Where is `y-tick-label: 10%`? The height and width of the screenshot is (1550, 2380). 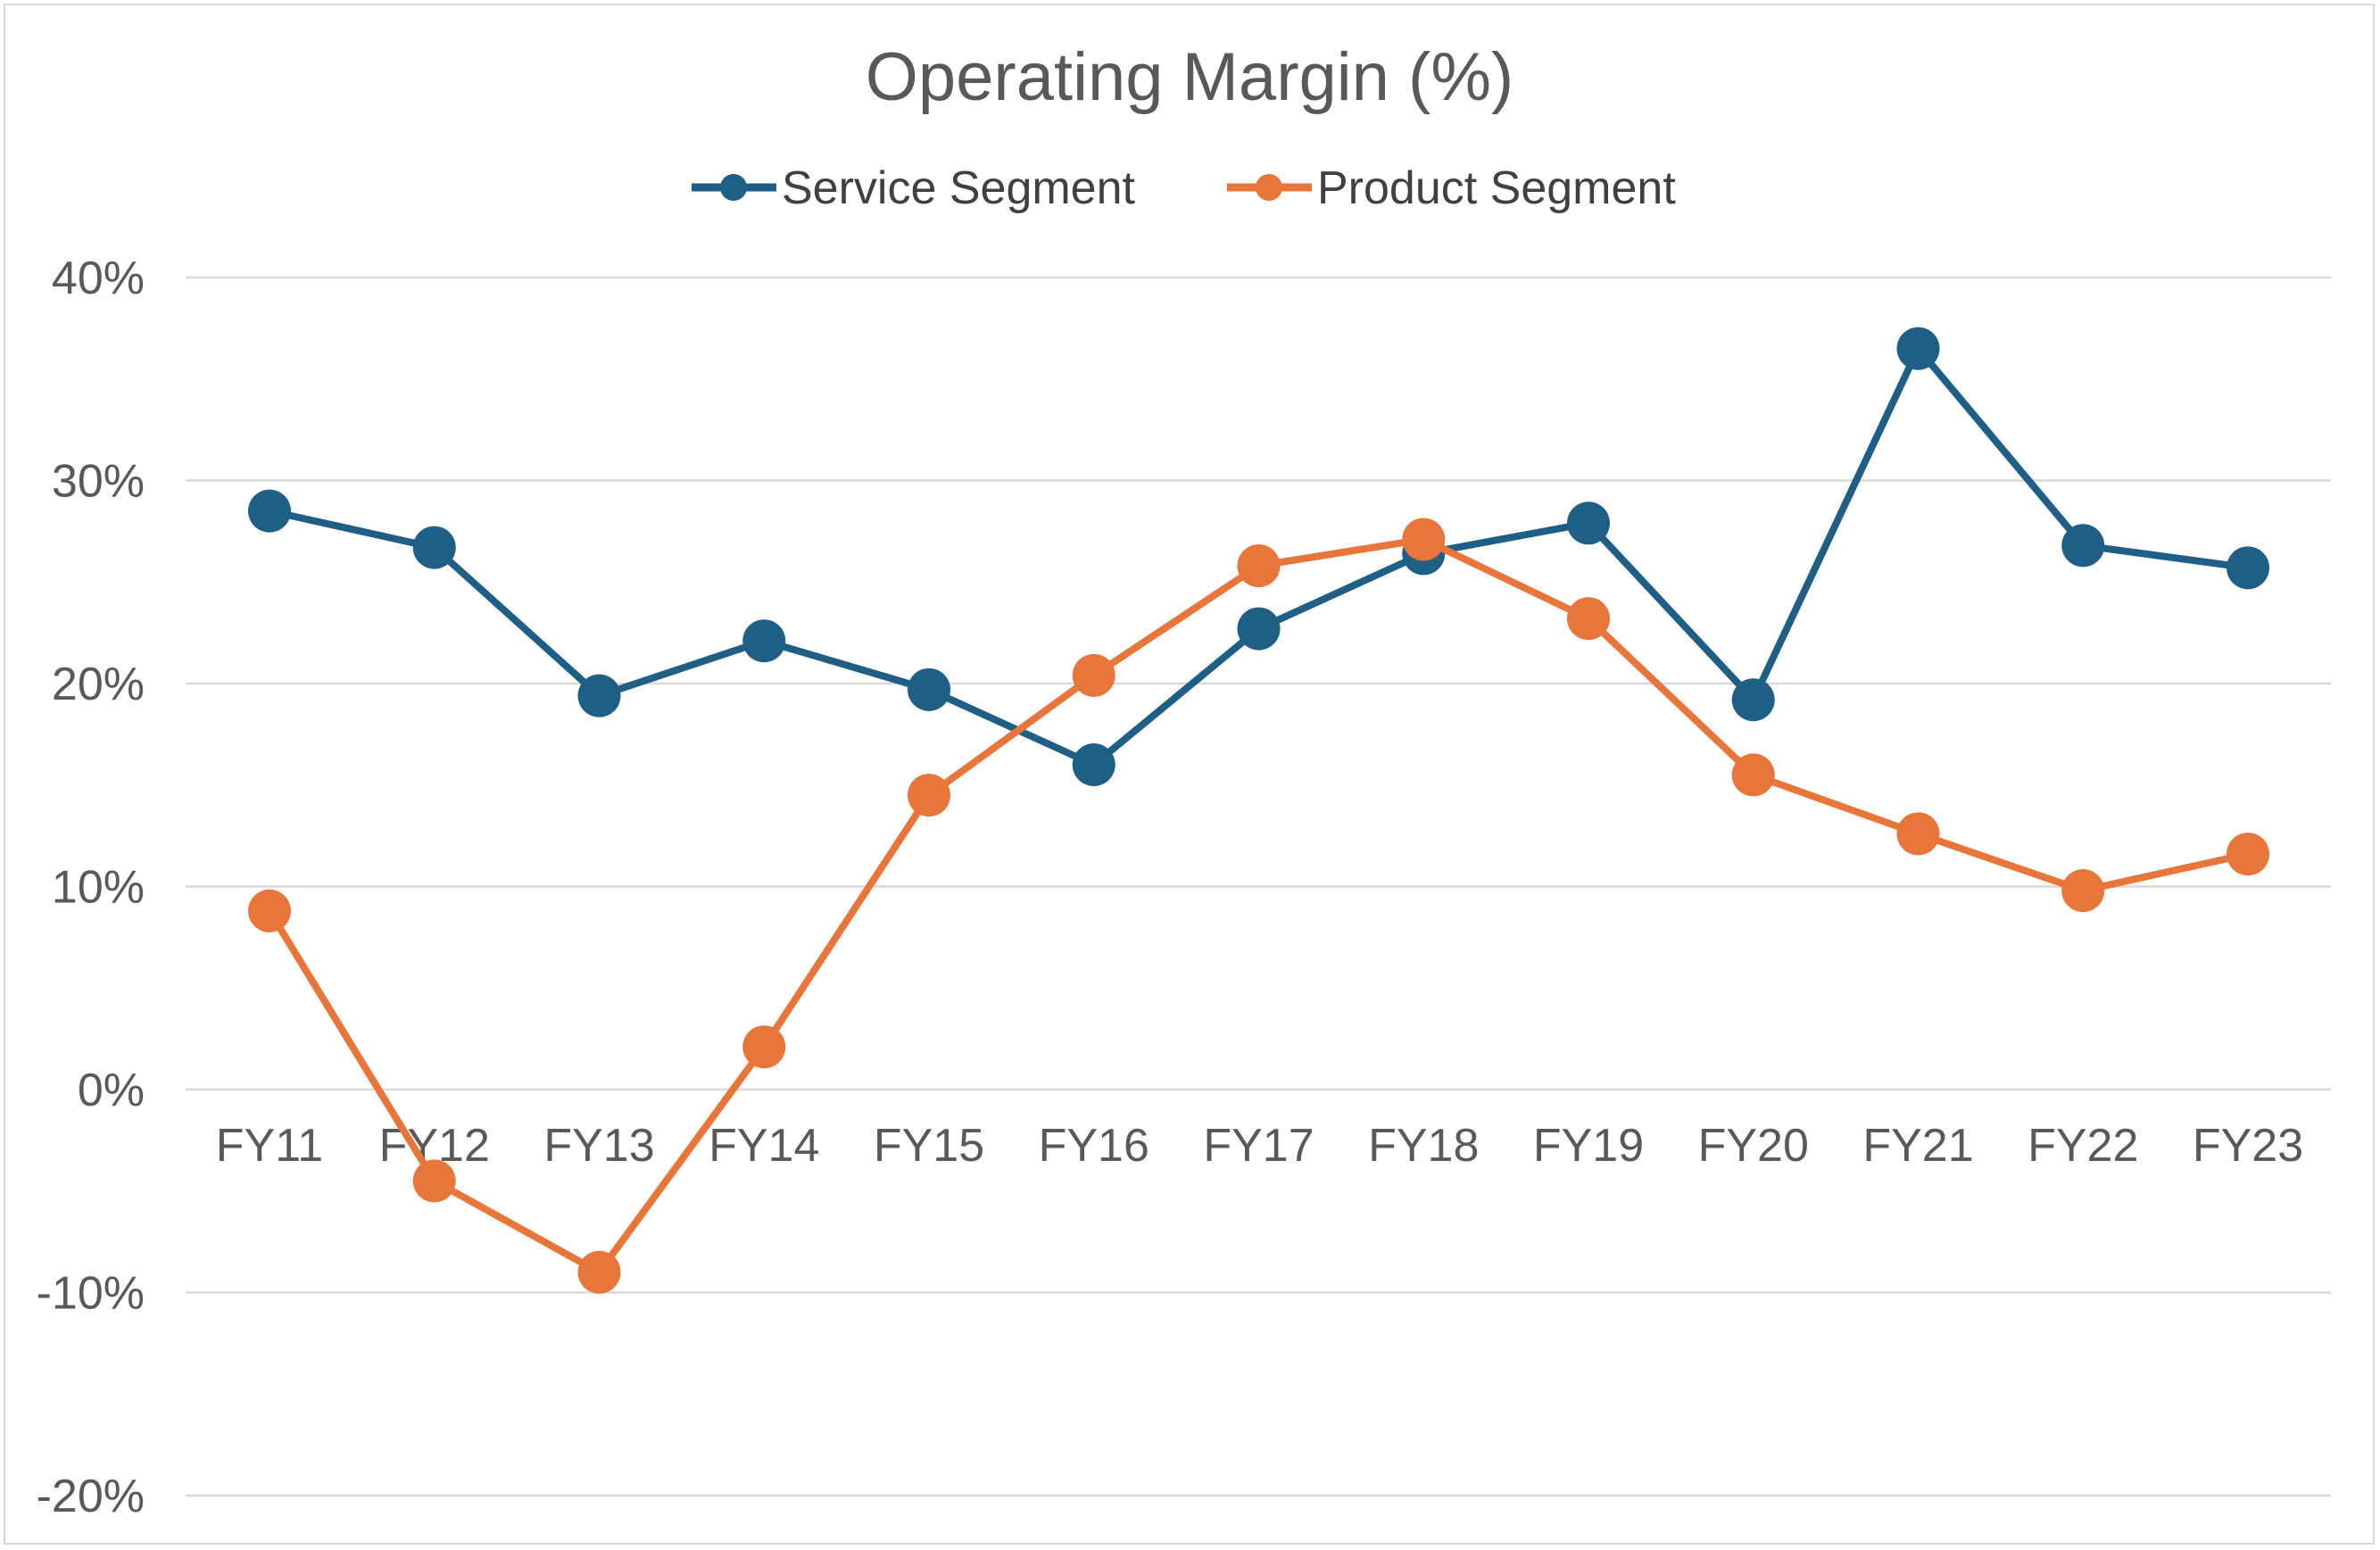
y-tick-label: 10% is located at coordinates (98, 888).